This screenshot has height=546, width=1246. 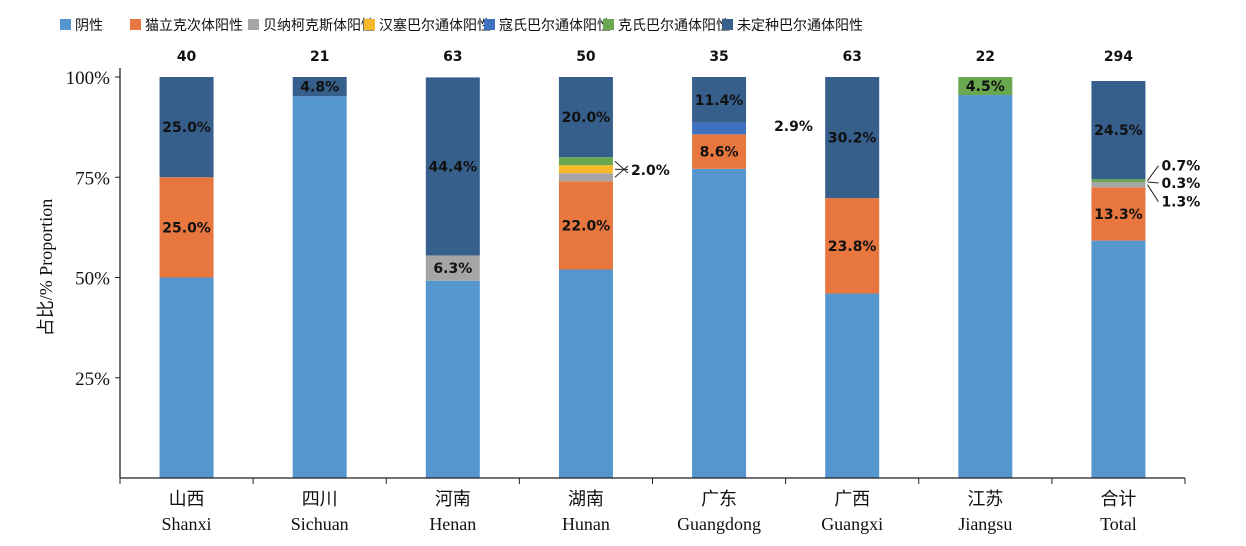 I want to click on x-tick-label-en: Jiangsu, so click(x=985, y=524).